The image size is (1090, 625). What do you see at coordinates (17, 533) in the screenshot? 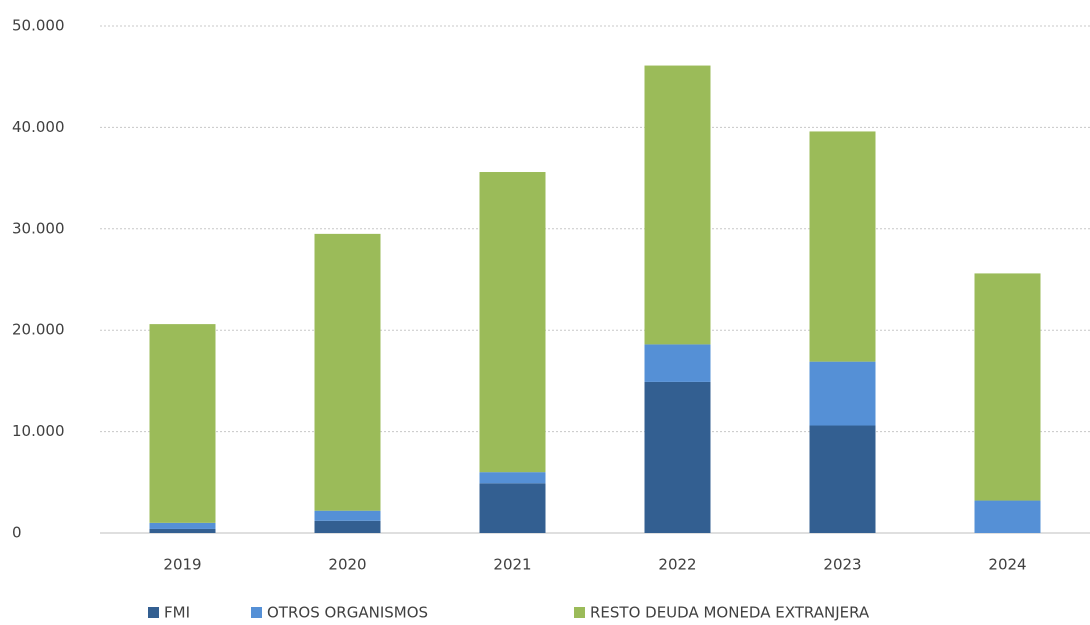
I see `y-tick-label: 0` at bounding box center [17, 533].